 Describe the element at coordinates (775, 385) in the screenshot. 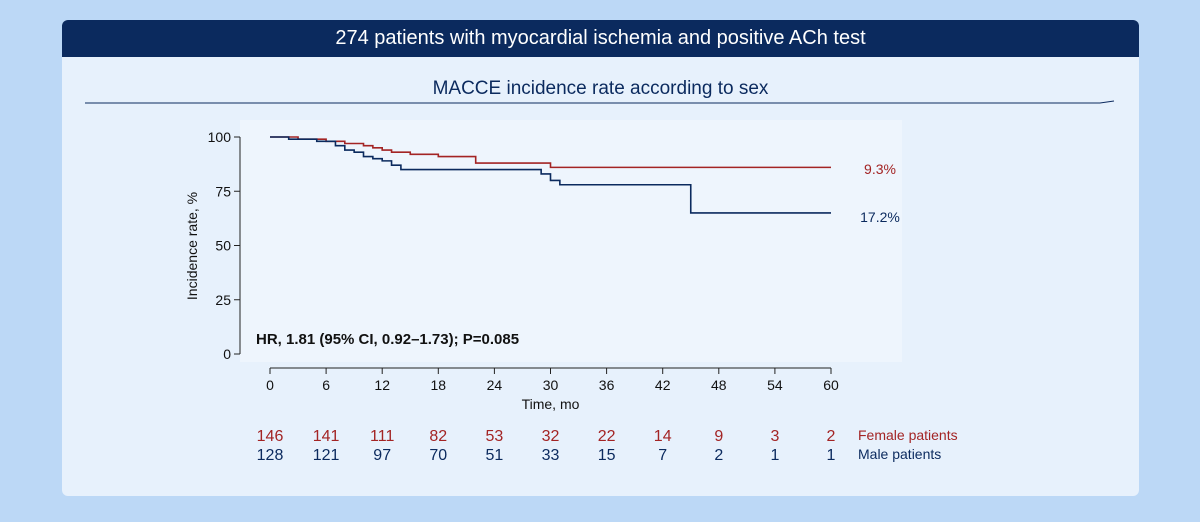

I see `x-tick-label-54: 54` at that location.